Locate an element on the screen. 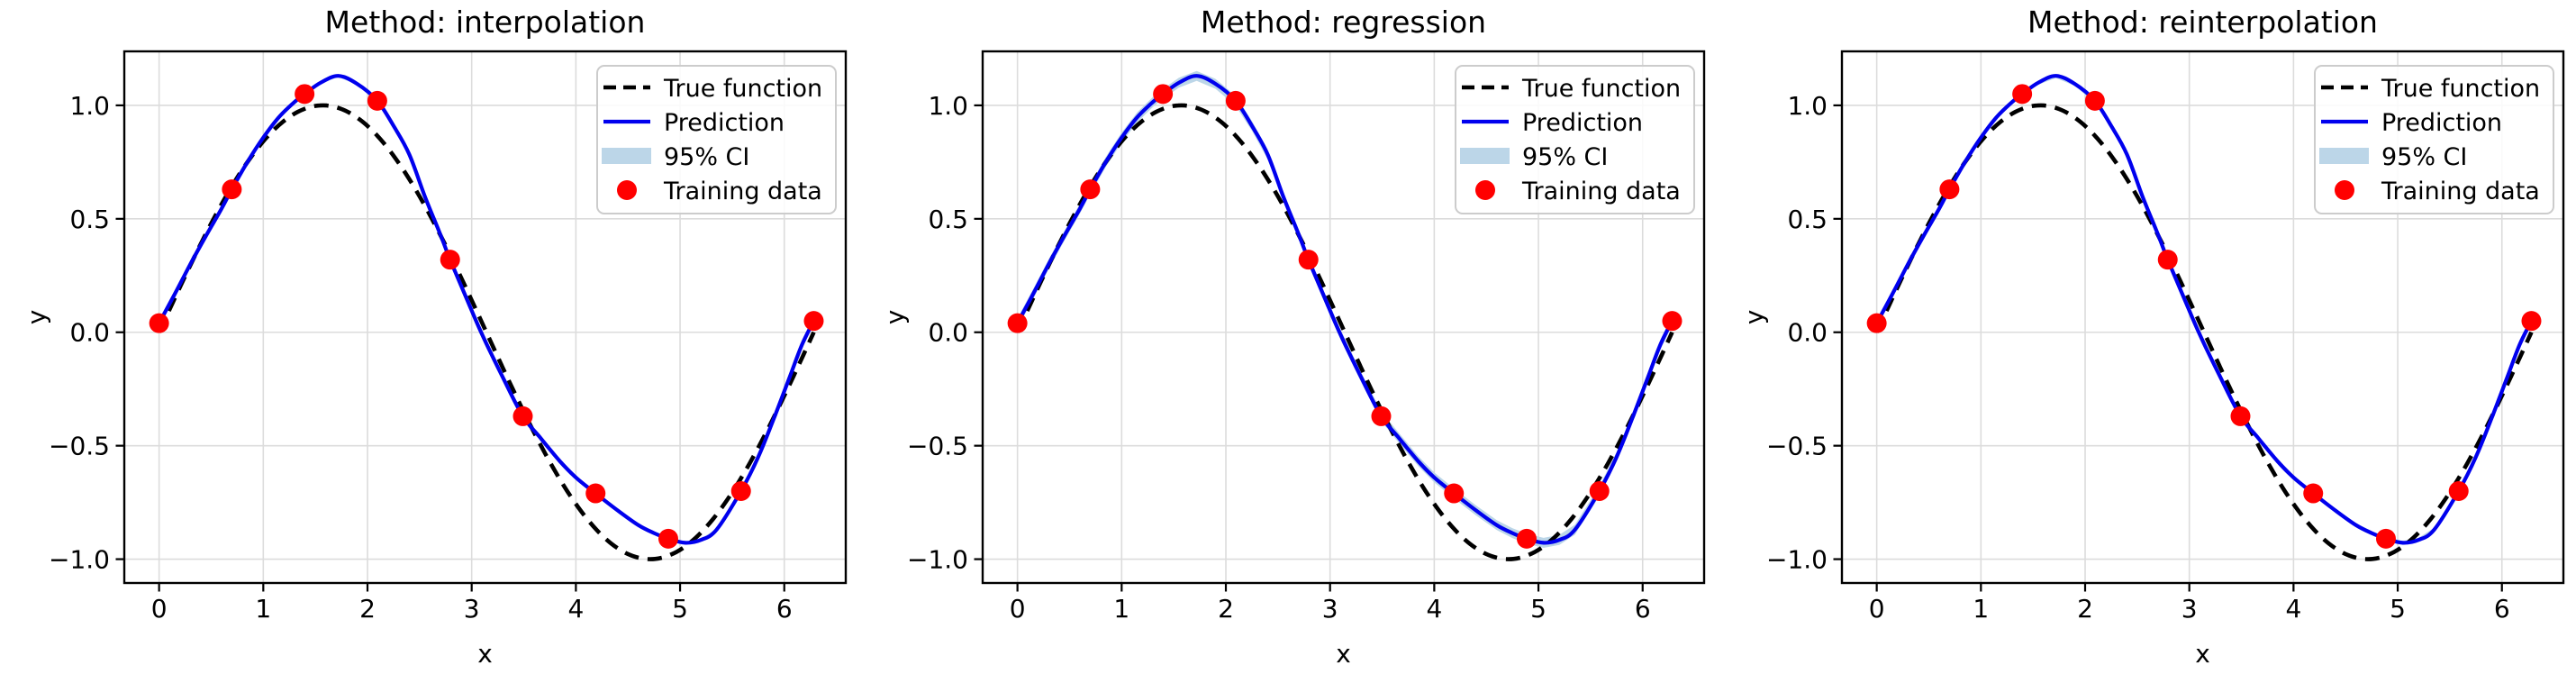 Image resolution: width=2576 pixels, height=674 pixels. chart-title: Method: interpolation is located at coordinates (485, 22).